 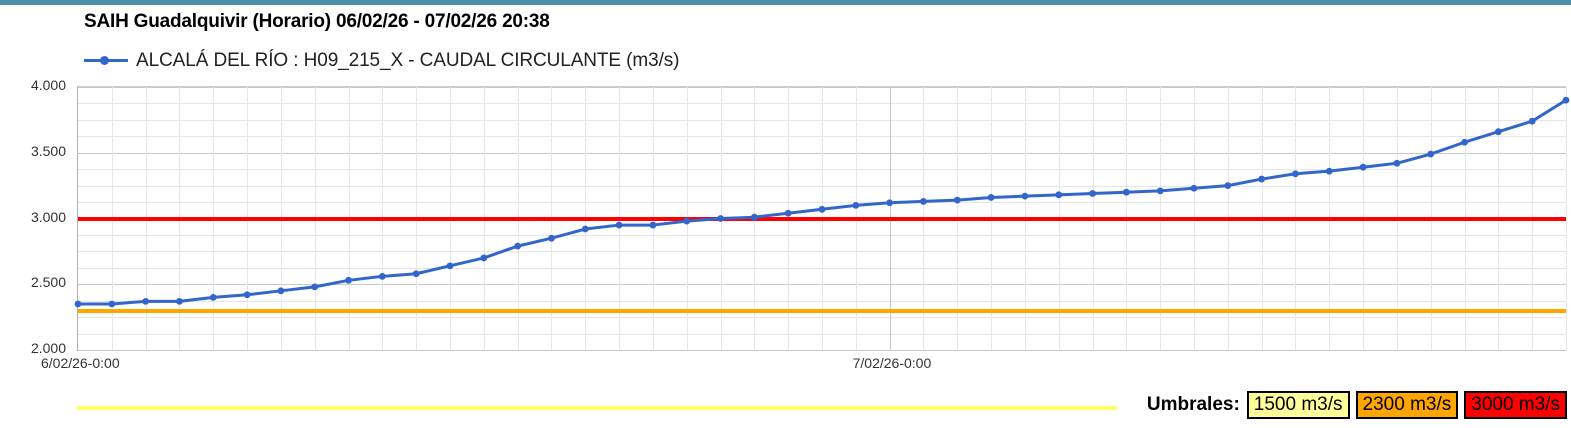 What do you see at coordinates (48, 348) in the screenshot?
I see `y-axis-tick-label: 2.000` at bounding box center [48, 348].